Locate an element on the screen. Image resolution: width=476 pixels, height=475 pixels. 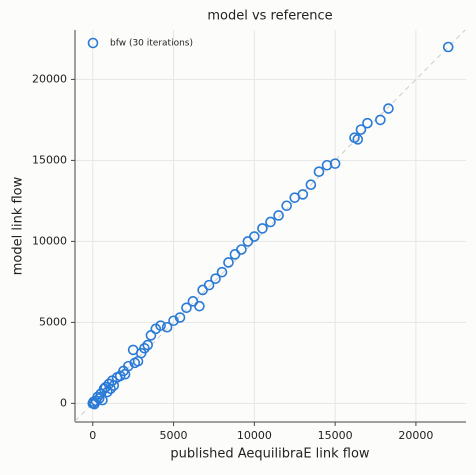
y-tick-label: 10000 is located at coordinates (49, 240).